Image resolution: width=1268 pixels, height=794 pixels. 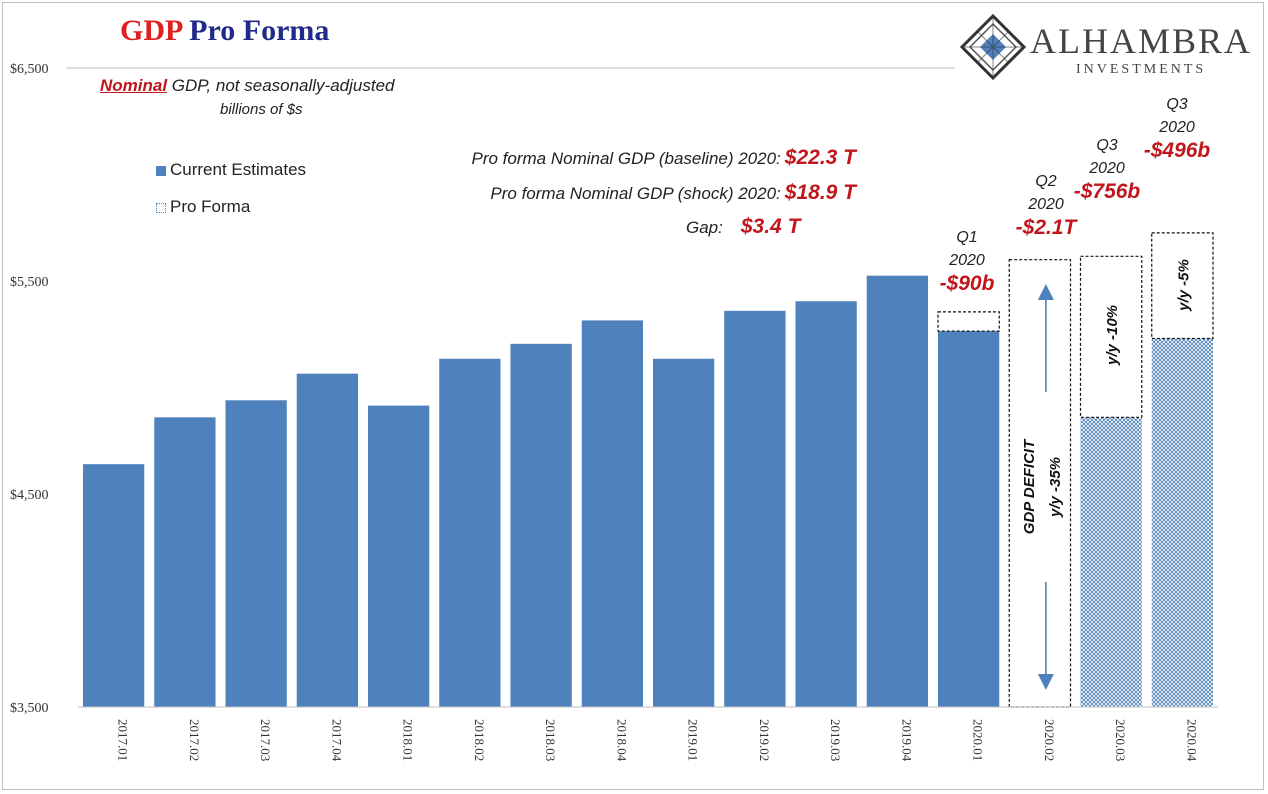 I want to click on annotation-q3-2020: Q3 2020 -$756b, so click(x=1107, y=168).